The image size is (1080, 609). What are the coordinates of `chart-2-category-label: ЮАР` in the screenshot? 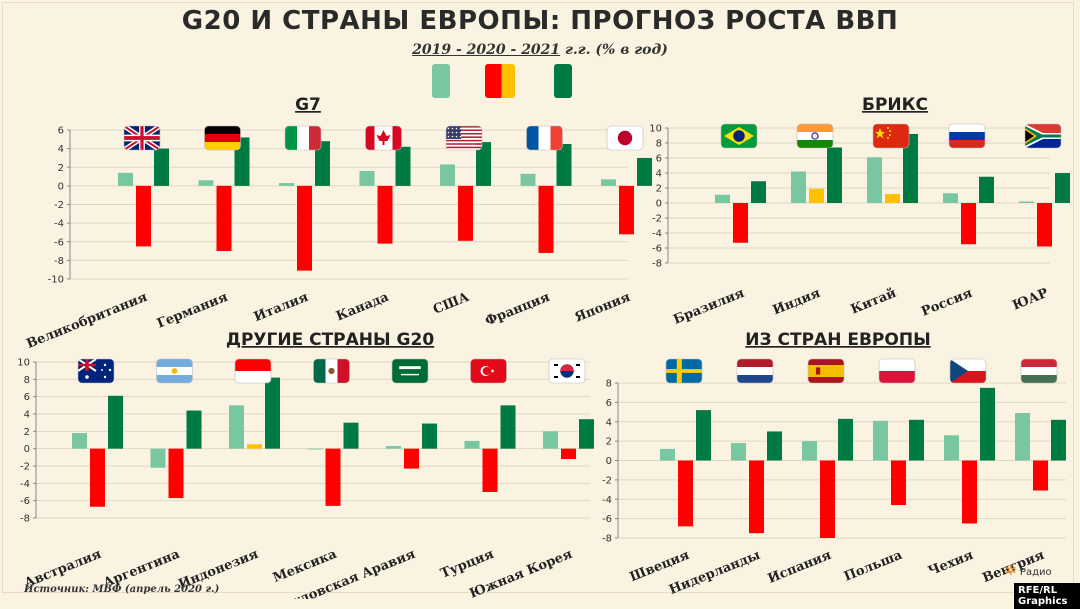 It's located at (1030, 300).